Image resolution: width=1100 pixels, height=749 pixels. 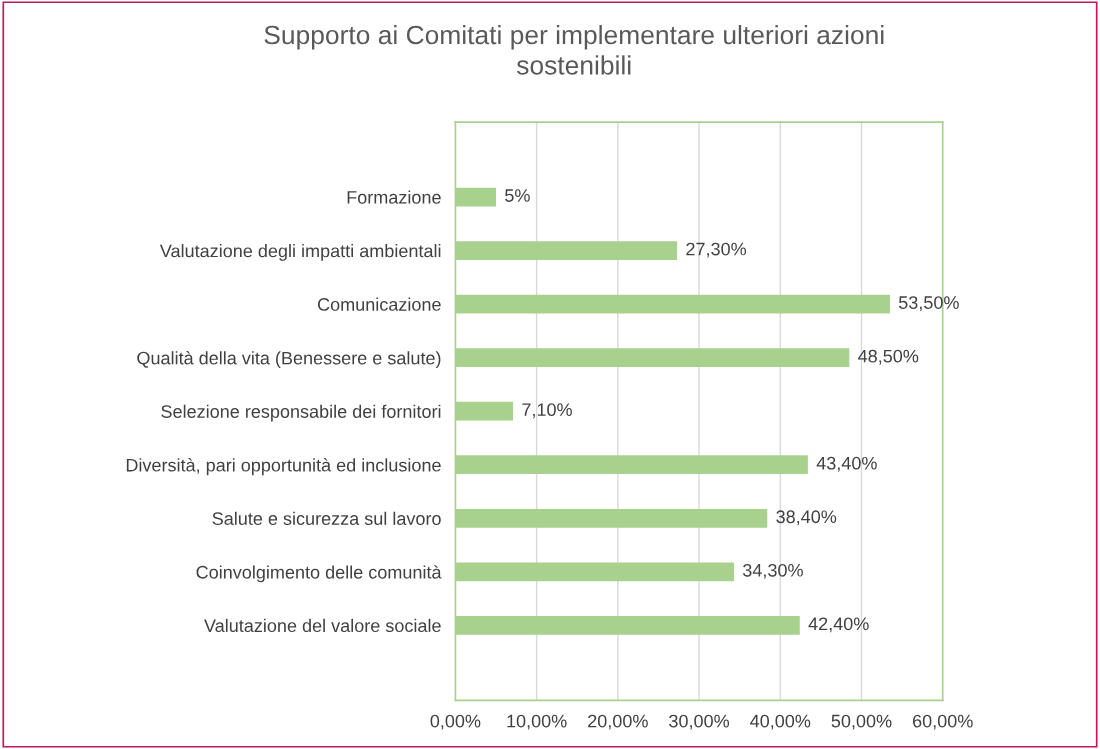 I want to click on y-tick-label: Qualità della vita (Benessere e salute), so click(x=289, y=360).